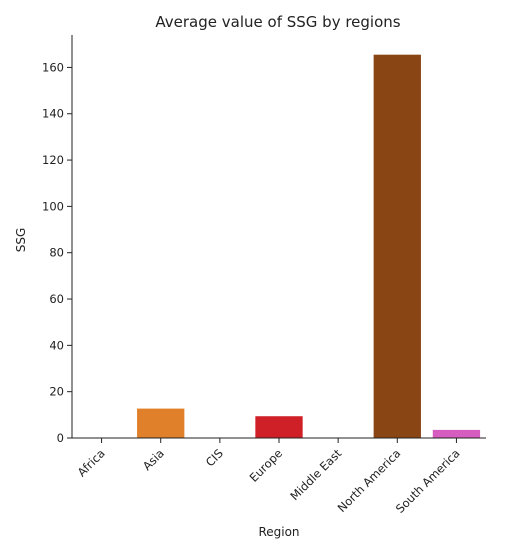  Describe the element at coordinates (56, 345) in the screenshot. I see `y-tick-label: 40` at that location.